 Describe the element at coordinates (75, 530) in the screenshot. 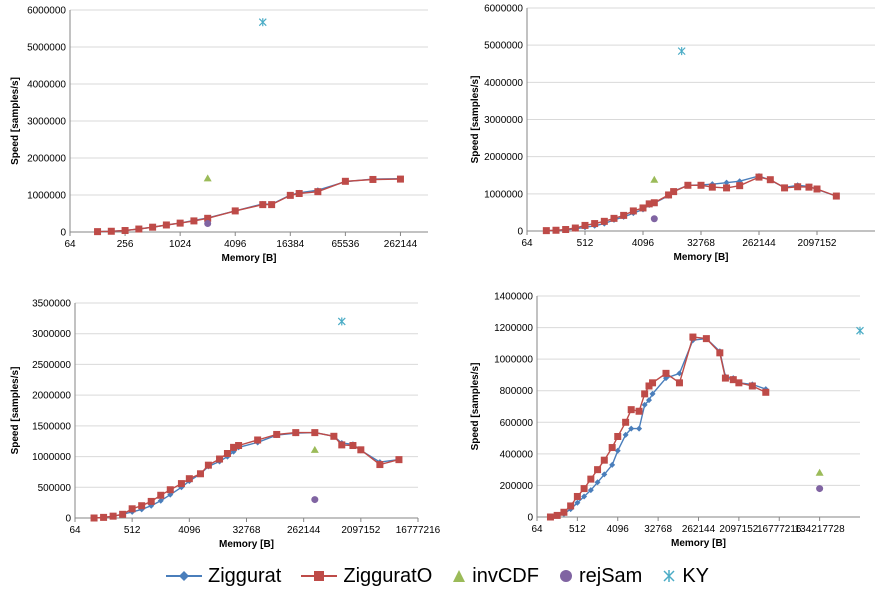

I see `x-tick-label: 64` at that location.